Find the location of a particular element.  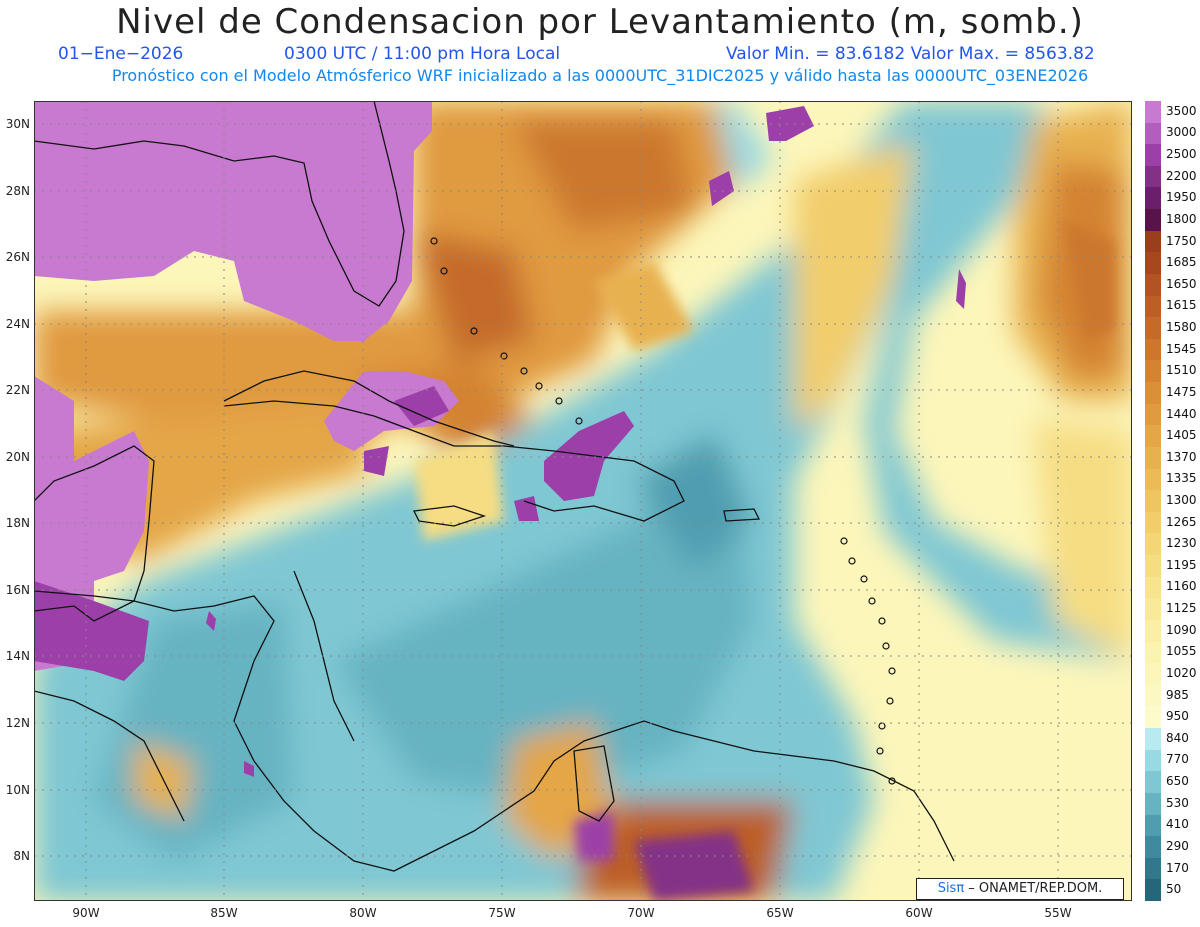

colorbar-label: 1650 is located at coordinates (1181, 283).